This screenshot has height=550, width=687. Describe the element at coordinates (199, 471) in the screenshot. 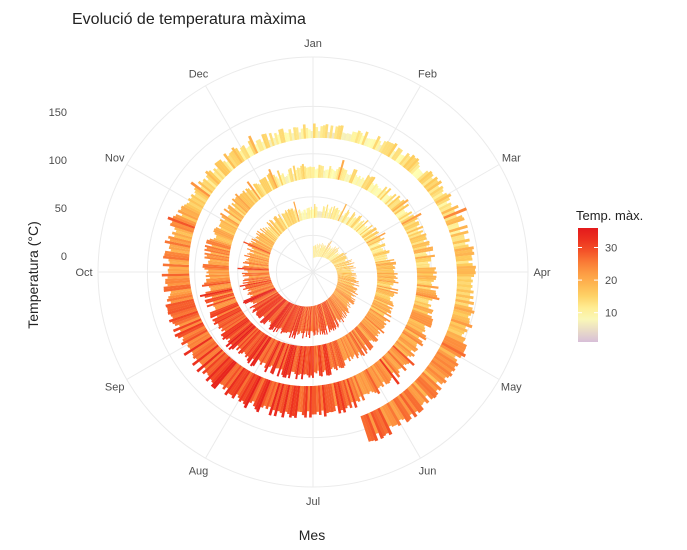

I see `month-label-aug: Aug` at that location.